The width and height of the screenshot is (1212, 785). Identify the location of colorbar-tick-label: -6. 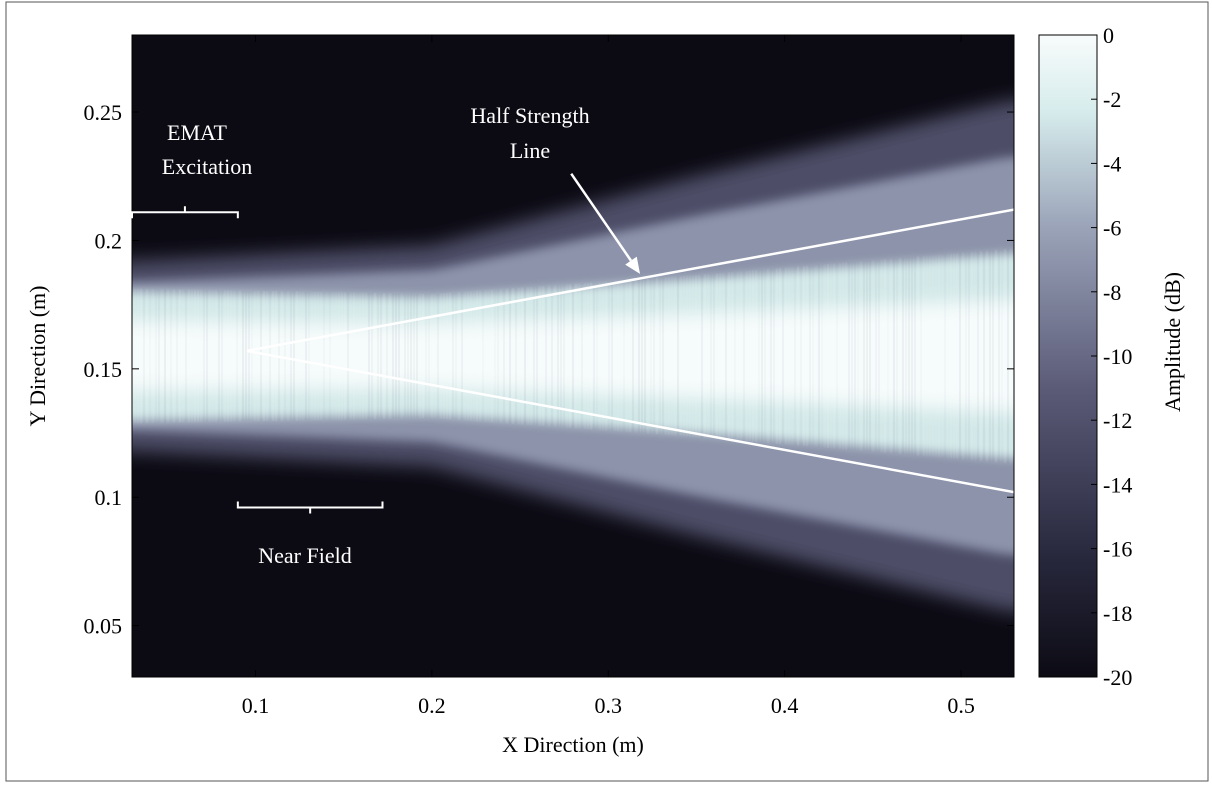
(1112, 228).